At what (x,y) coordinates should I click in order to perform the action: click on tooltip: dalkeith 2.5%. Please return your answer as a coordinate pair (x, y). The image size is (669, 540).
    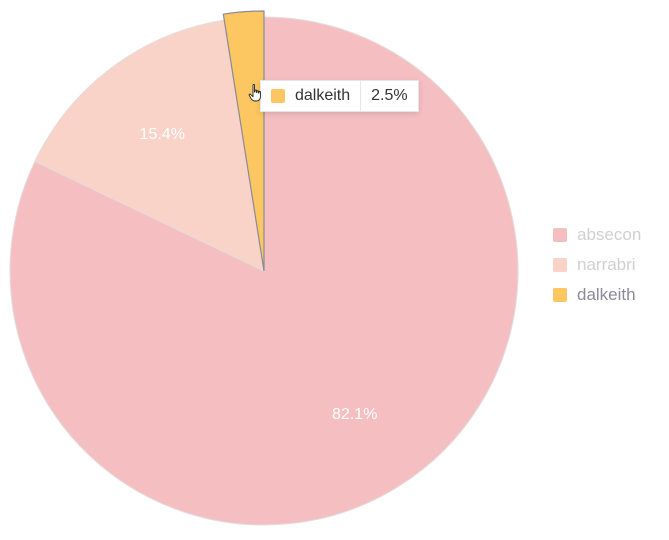
    Looking at the image, I should click on (339, 96).